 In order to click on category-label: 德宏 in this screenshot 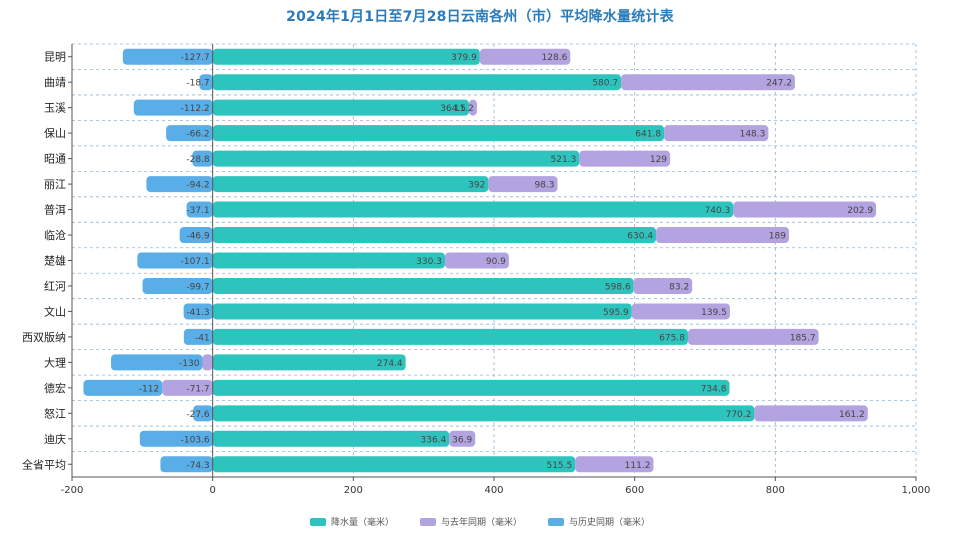, I will do `click(55, 388)`.